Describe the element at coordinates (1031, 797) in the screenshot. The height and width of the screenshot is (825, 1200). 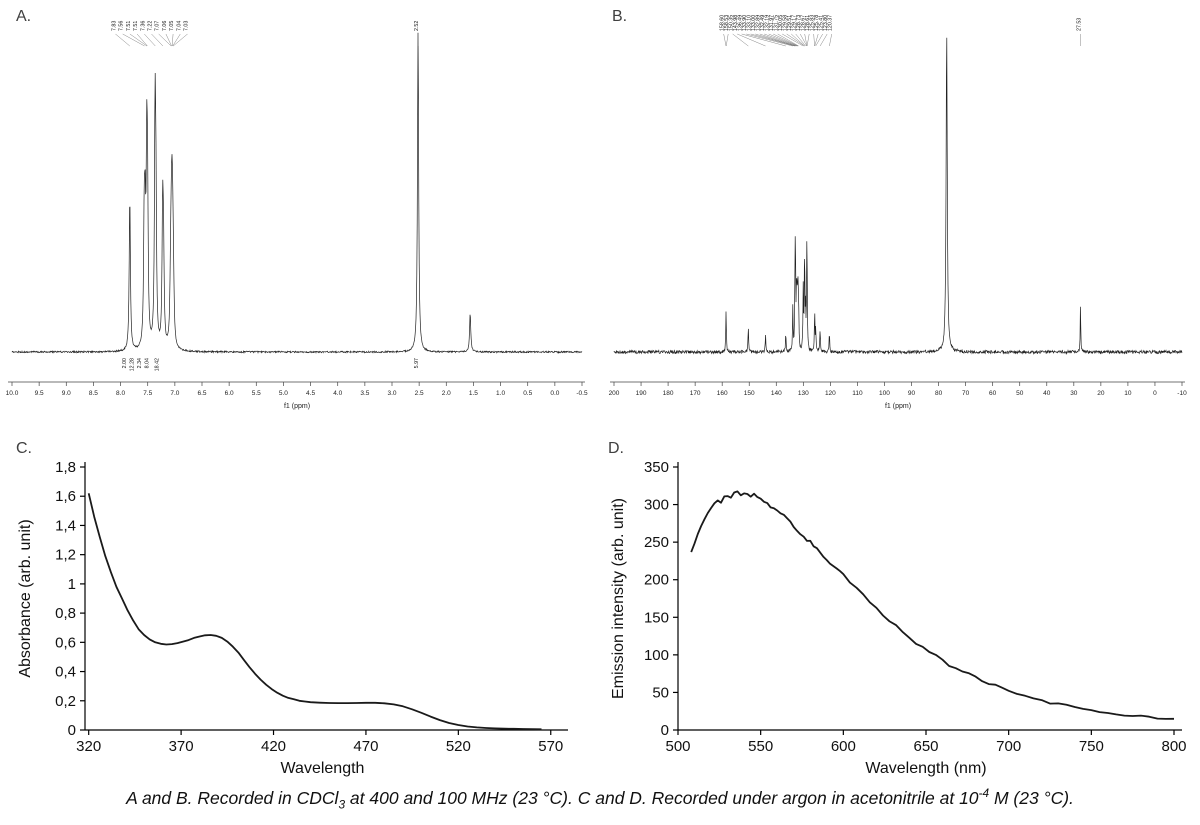
I see `caption-text: M (23 °C).` at that location.